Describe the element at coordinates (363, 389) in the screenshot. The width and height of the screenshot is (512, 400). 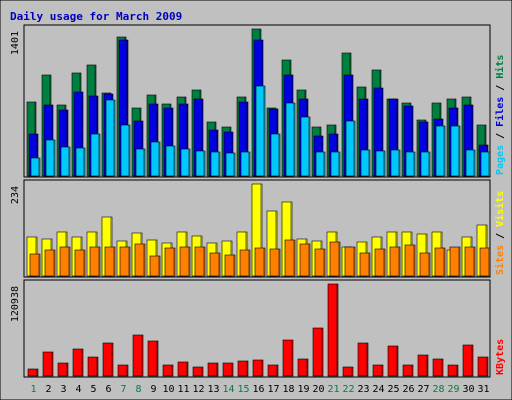
I see `x-tick-label-day-23: 23` at that location.